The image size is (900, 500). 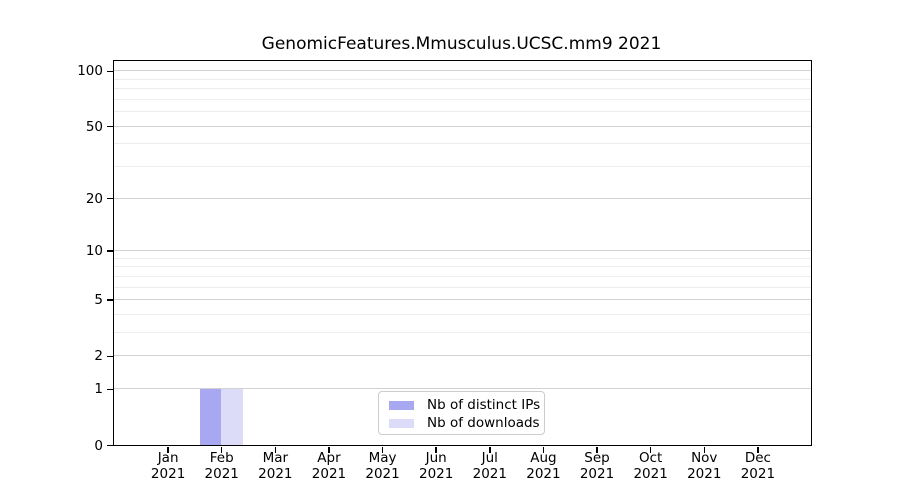 I want to click on y-tick-label: 5, so click(x=98, y=300).